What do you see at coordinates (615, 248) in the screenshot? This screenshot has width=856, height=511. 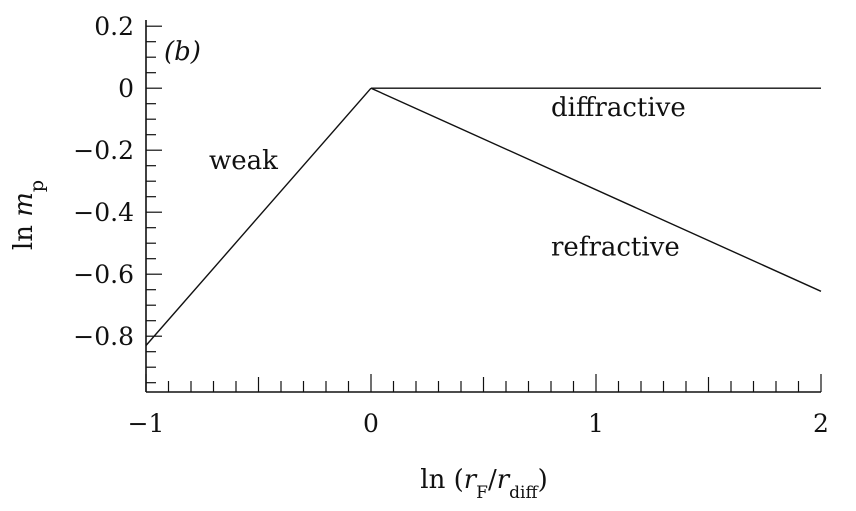 I see `series-label-refractive: refractive` at bounding box center [615, 248].